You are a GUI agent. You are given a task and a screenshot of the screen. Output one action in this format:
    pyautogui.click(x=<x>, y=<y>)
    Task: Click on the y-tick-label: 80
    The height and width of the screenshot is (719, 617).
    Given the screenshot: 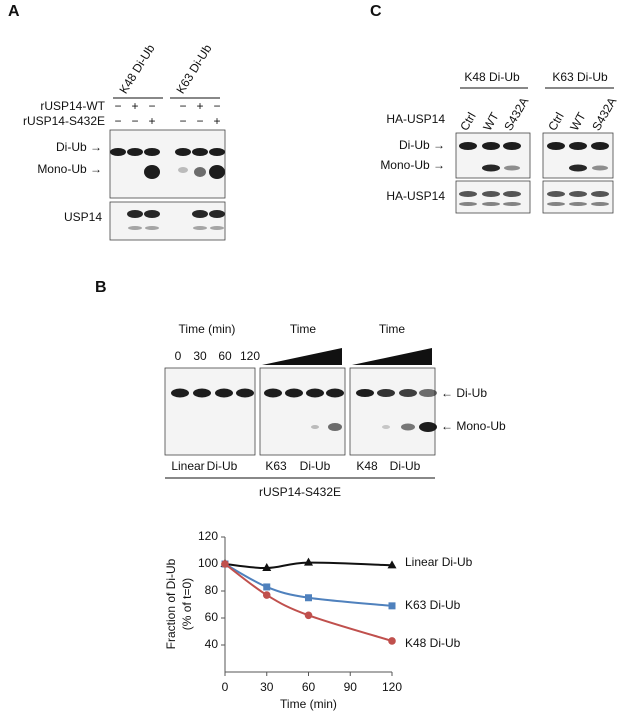 What is the action you would take?
    pyautogui.click(x=212, y=590)
    